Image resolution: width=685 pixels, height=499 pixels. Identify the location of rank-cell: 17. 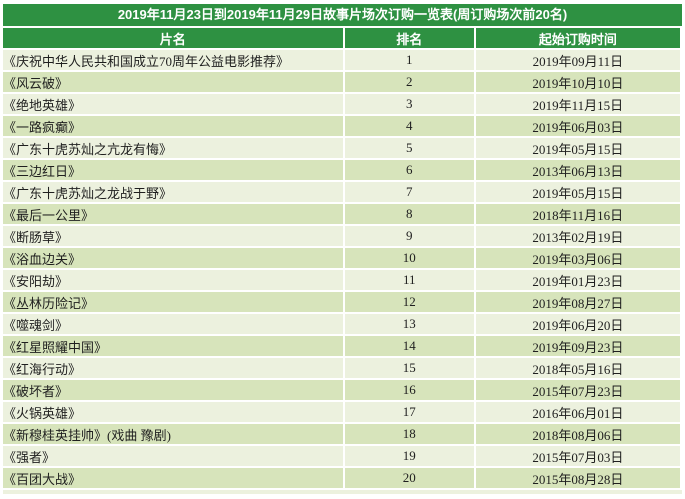
(409, 412).